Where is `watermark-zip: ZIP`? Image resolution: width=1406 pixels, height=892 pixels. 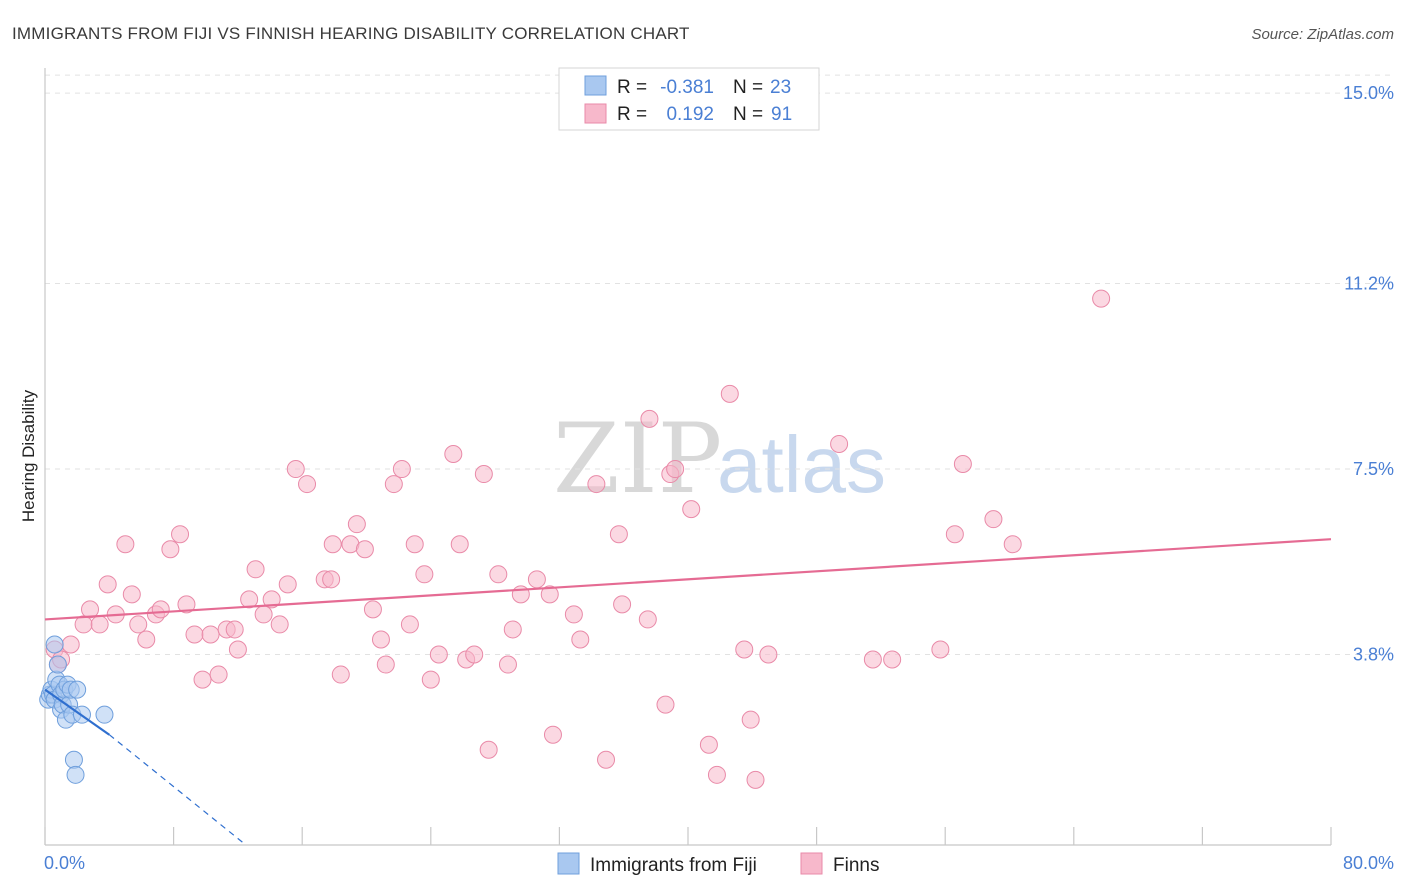
watermark-zip: ZIP is located at coordinates (637, 459).